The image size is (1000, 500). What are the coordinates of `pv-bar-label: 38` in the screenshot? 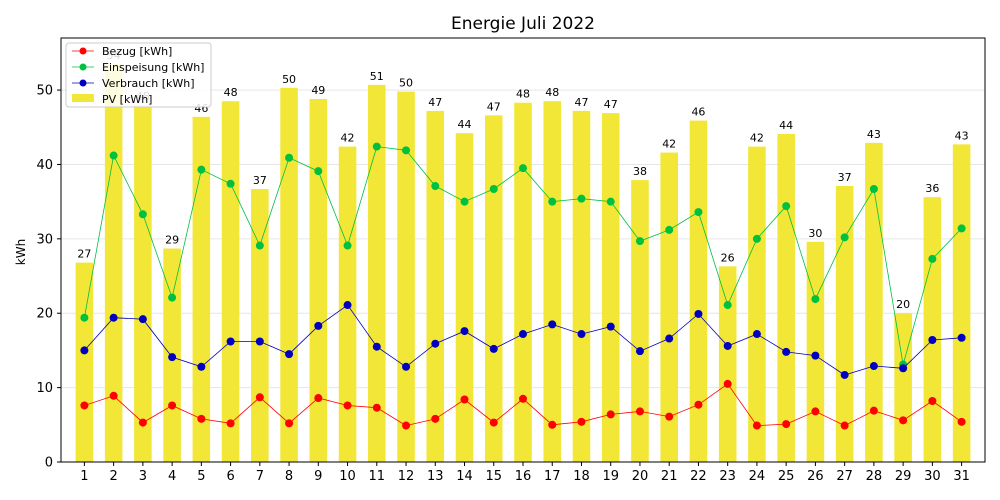 It's located at (640, 171).